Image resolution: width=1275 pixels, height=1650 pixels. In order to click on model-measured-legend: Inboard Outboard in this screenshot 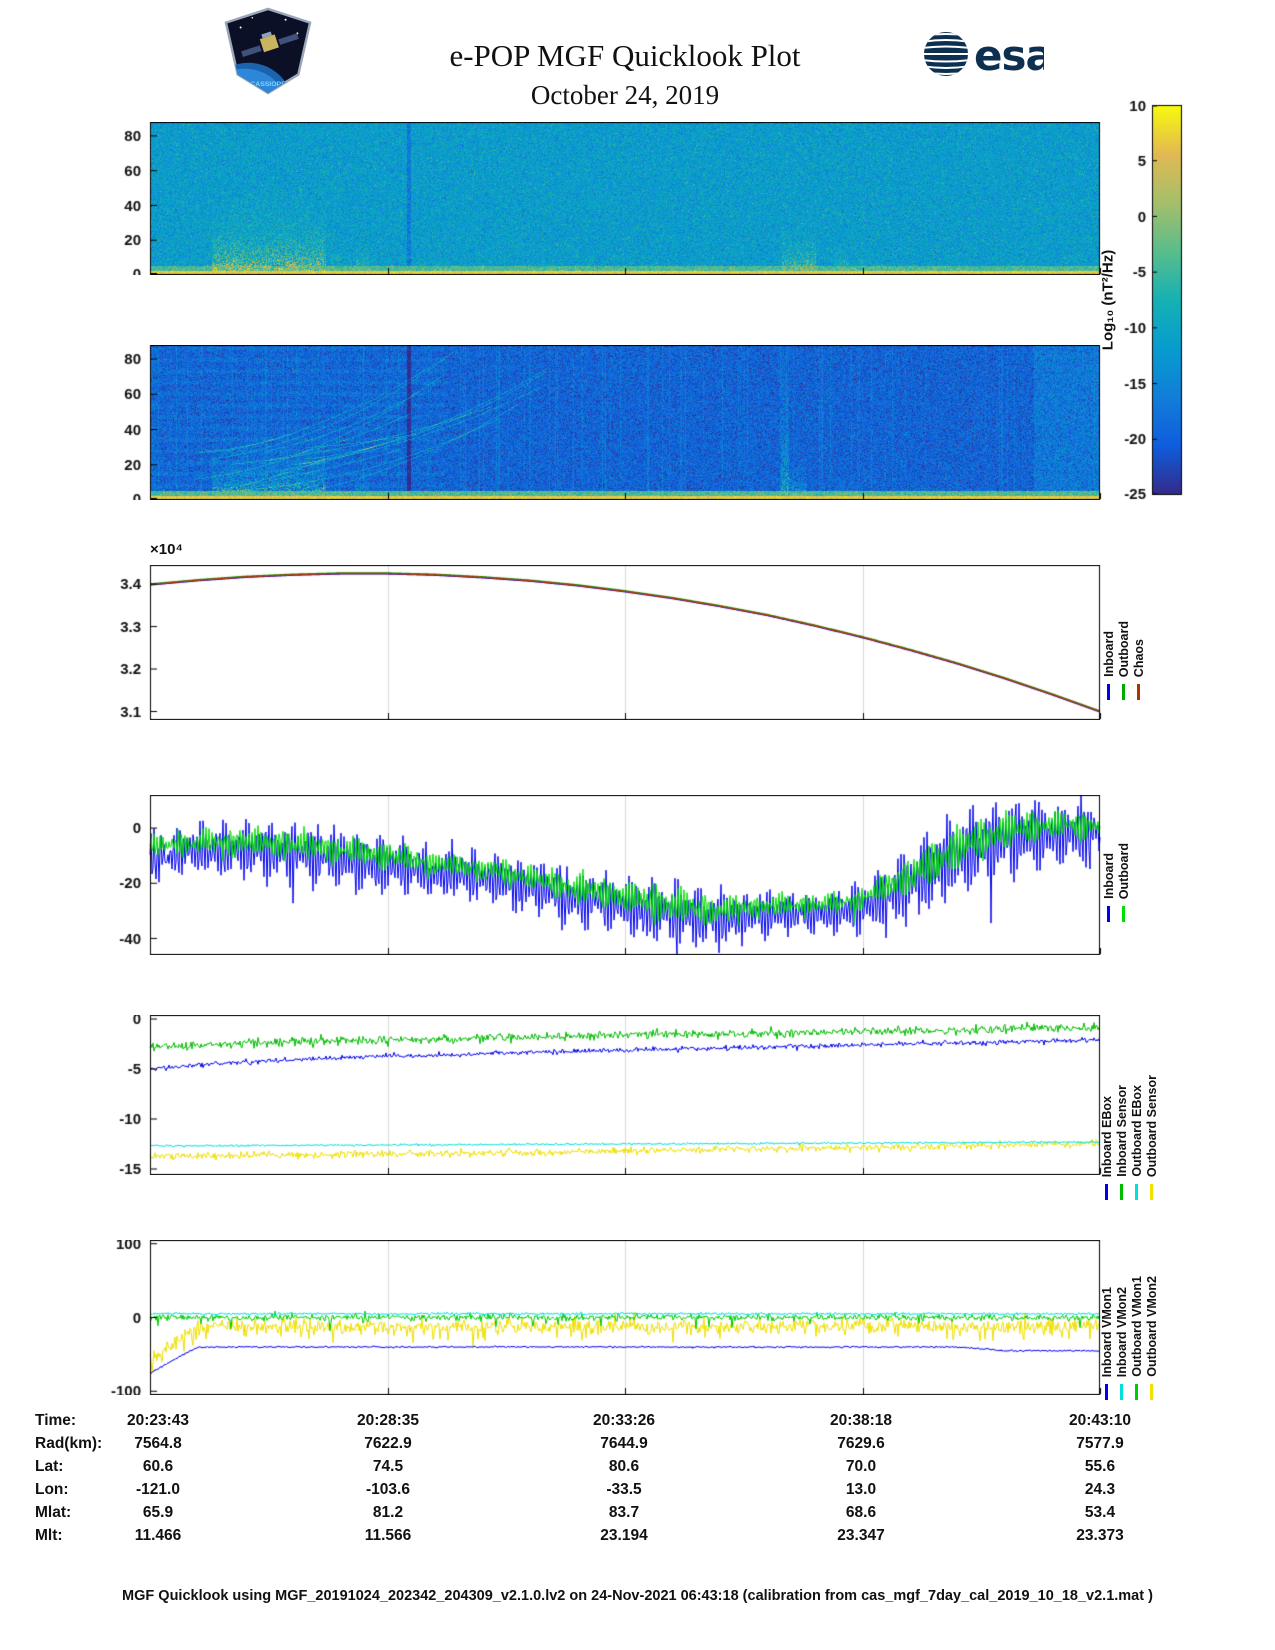, I will do `click(1116, 859)`.